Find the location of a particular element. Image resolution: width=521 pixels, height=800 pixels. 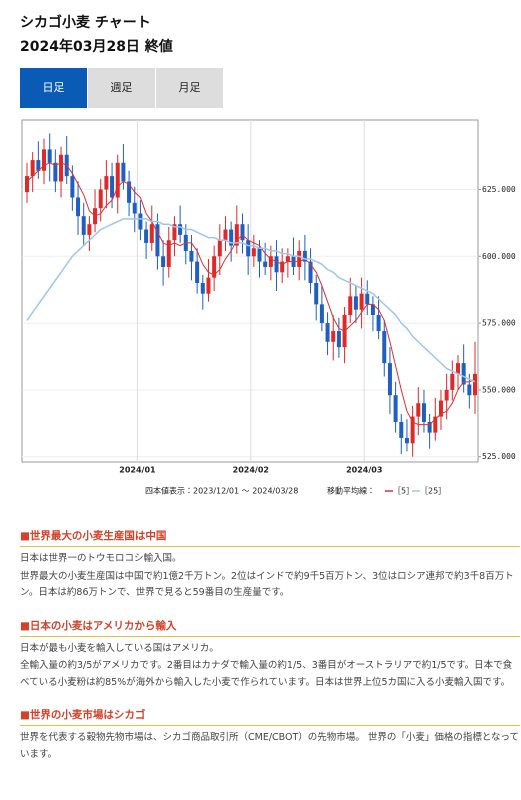

tab: 月足 is located at coordinates (189, 88).